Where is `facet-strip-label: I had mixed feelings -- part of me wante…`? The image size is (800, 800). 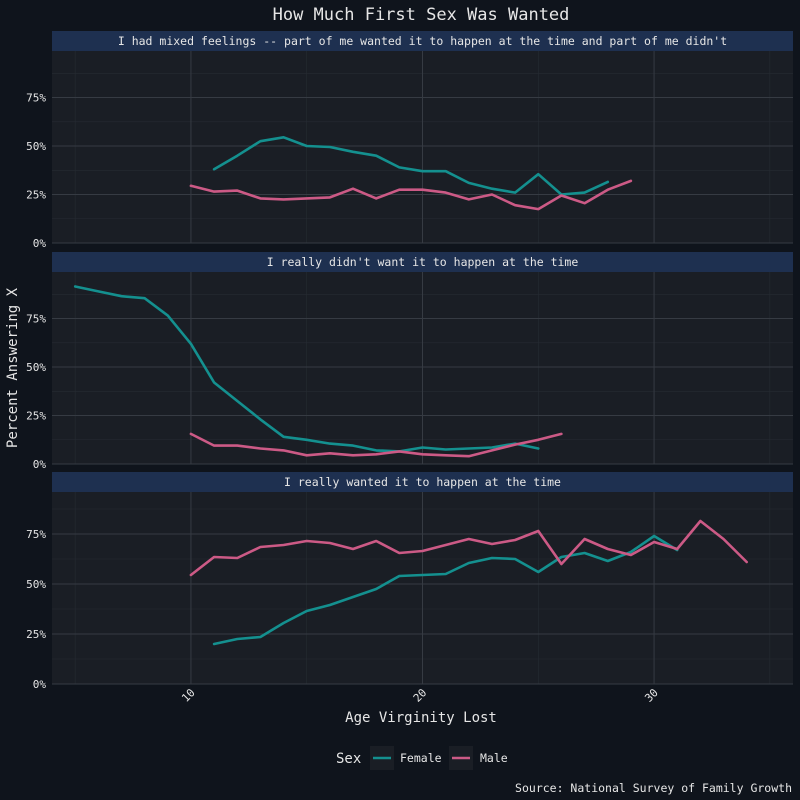
facet-strip-label: I had mixed feelings -- part of me wante… is located at coordinates (422, 41).